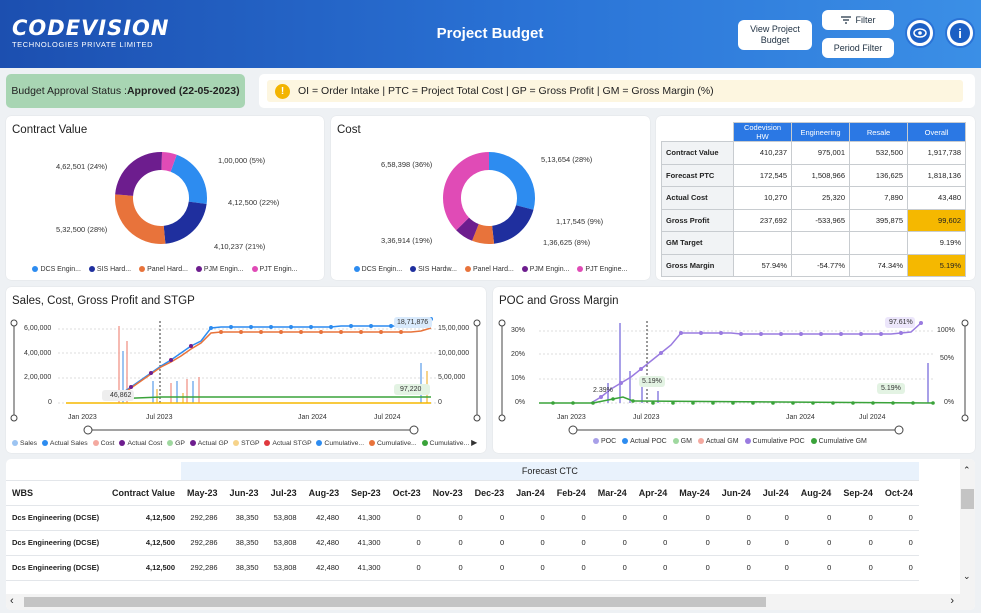 Image resolution: width=981 pixels, height=613 pixels. What do you see at coordinates (56, 543) in the screenshot?
I see `table-cell: Dcs Engineering (DCSE)` at bounding box center [56, 543].